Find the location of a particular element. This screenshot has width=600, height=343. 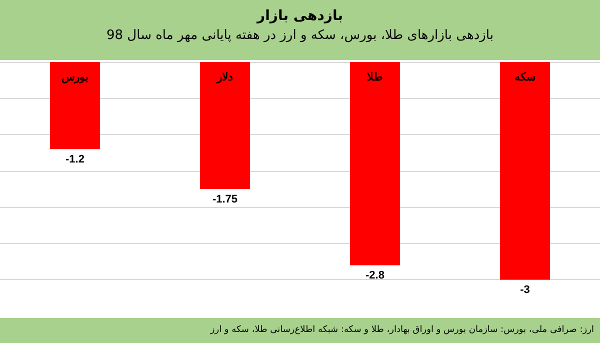

data-label: -2.8 is located at coordinates (375, 276).